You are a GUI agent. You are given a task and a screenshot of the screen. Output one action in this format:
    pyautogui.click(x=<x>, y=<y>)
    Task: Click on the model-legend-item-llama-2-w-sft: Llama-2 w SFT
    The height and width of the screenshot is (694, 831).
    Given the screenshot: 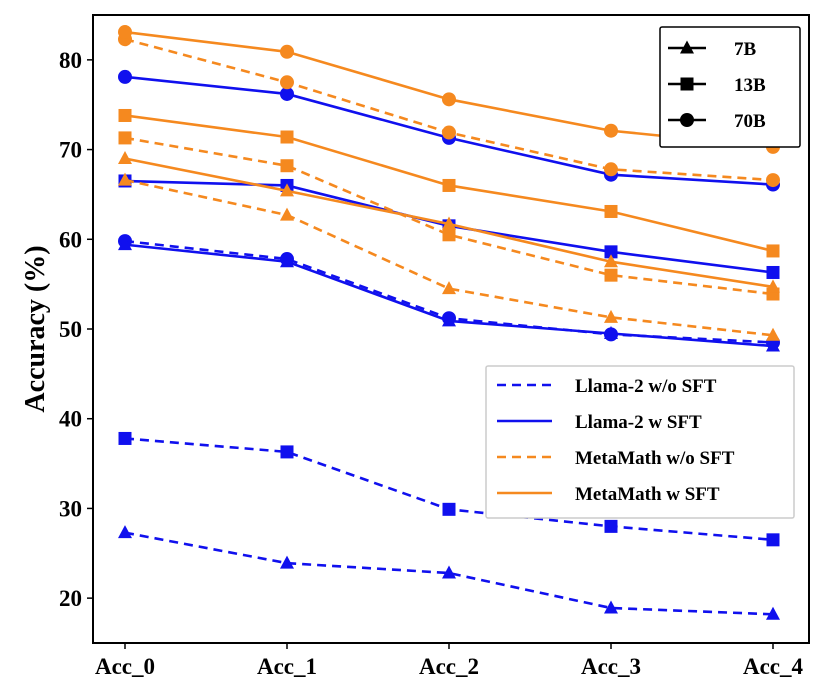 What is the action you would take?
    pyautogui.click(x=599, y=422)
    